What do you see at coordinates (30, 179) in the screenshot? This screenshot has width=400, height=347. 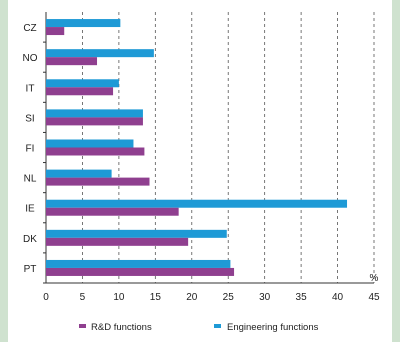 I see `y-category-label: NL` at bounding box center [30, 179].